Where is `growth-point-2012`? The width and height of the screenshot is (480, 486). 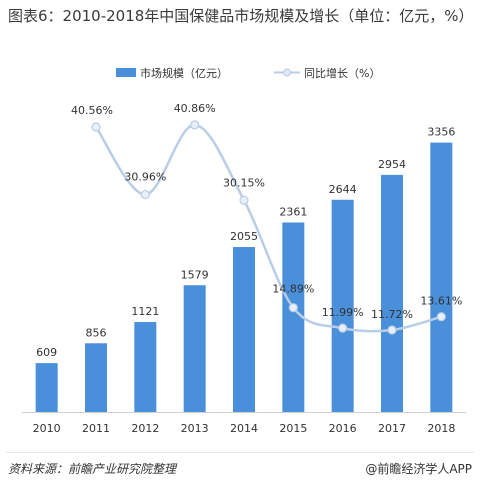
growth-point-2012 is located at coordinates (145, 194).